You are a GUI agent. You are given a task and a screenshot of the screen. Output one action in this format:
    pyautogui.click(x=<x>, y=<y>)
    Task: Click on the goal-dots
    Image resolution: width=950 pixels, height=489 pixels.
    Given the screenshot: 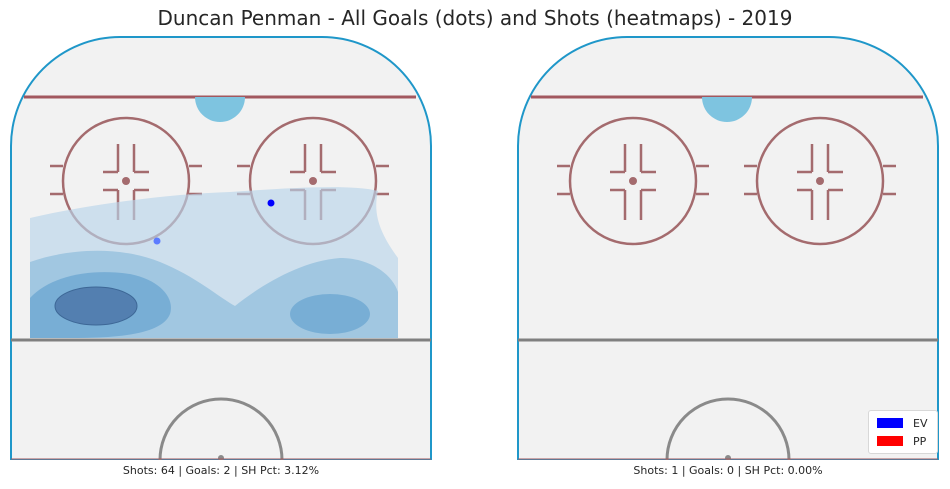 What is the action you would take?
    pyautogui.click(x=214, y=222)
    